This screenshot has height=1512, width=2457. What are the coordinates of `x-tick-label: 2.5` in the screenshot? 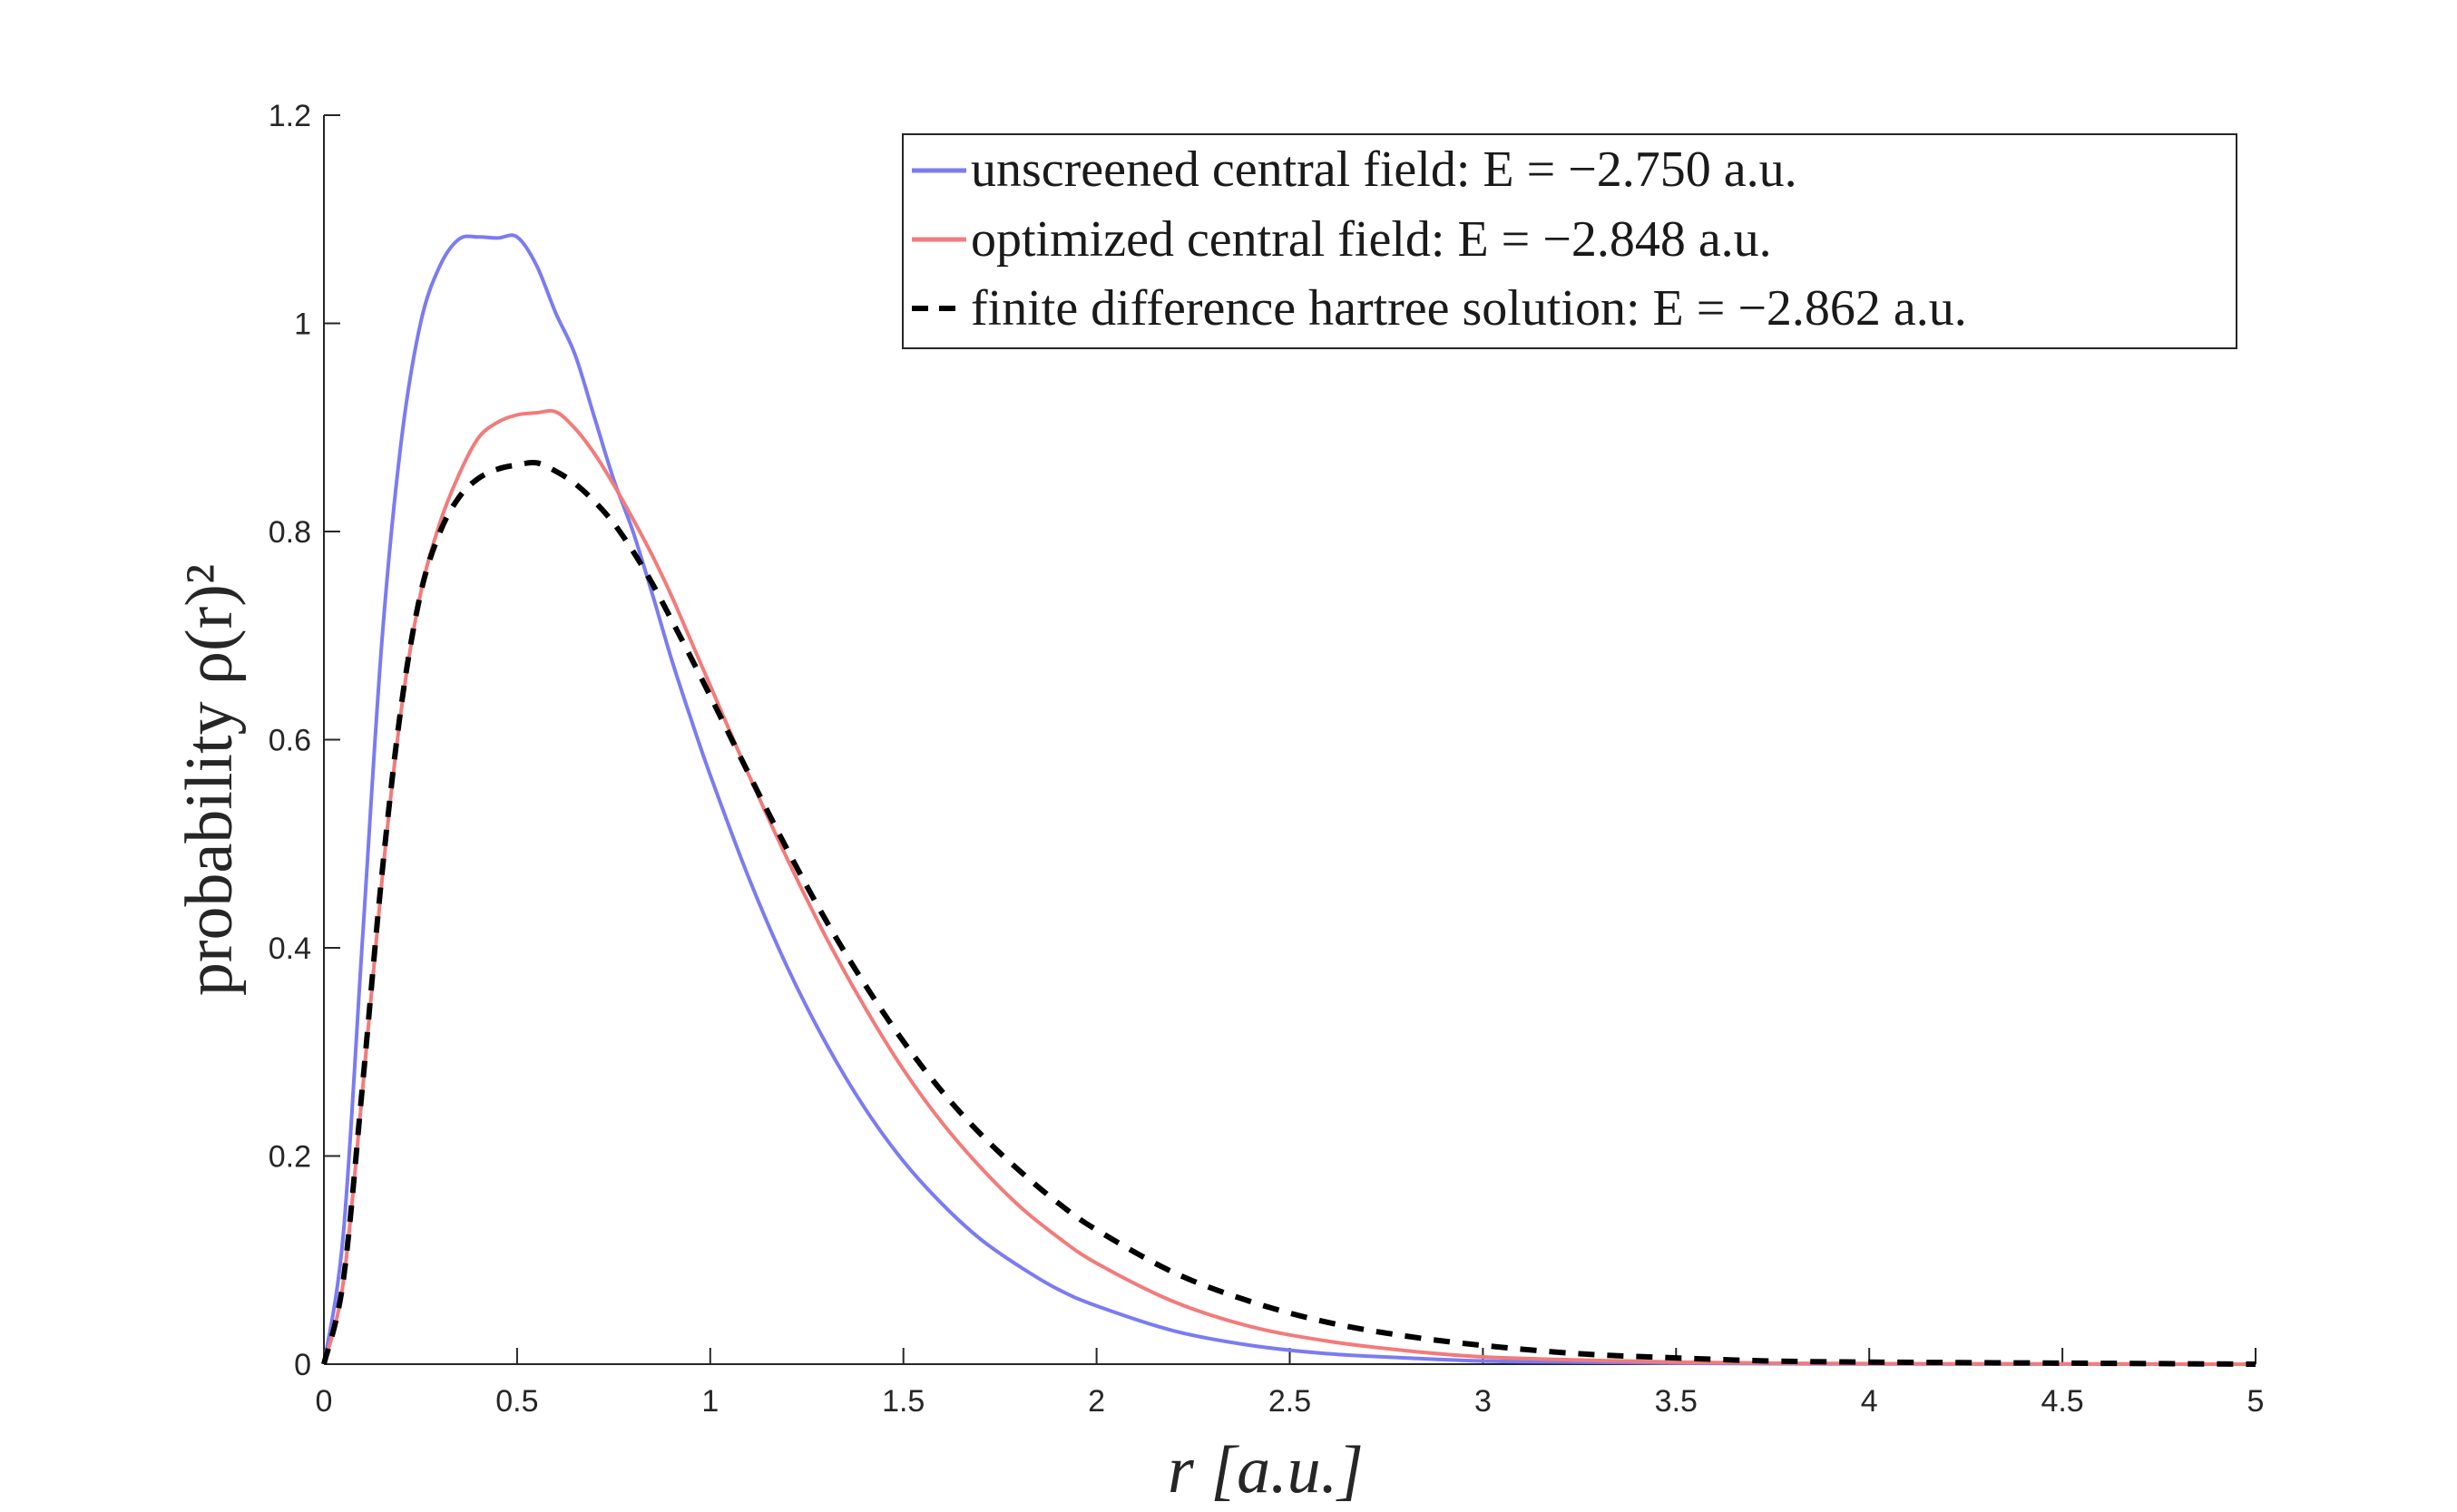 It's located at (1289, 1401).